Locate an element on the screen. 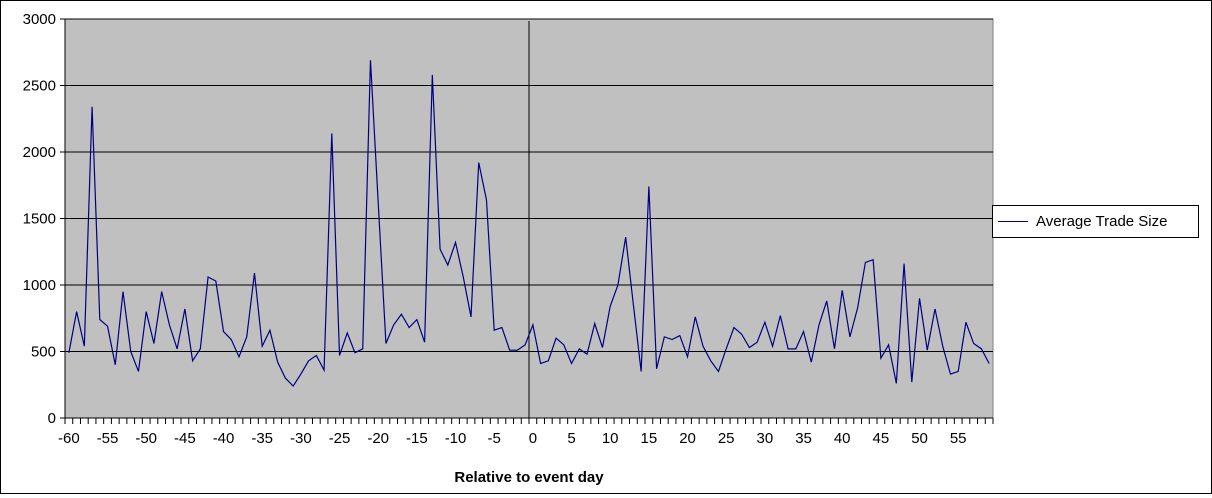  x-tick-label: 50 is located at coordinates (919, 438).